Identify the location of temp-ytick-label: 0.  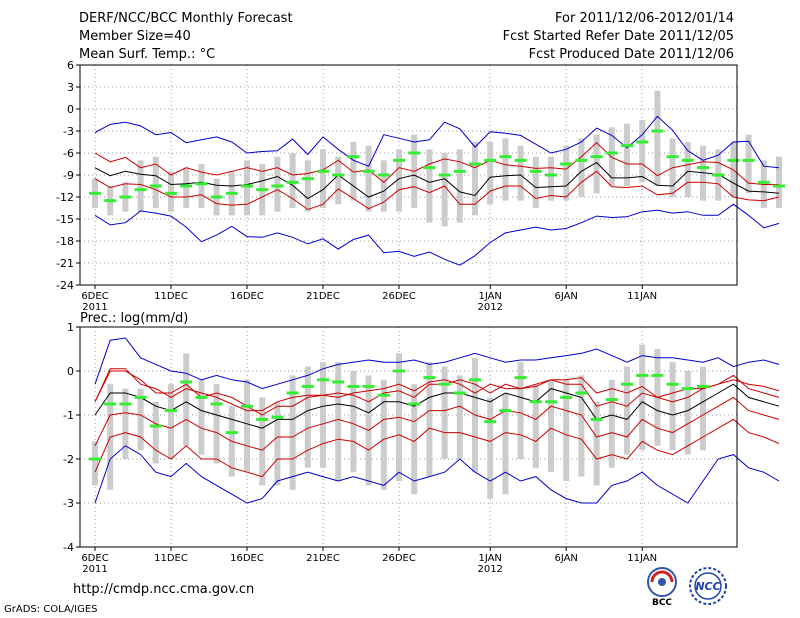
(70, 109).